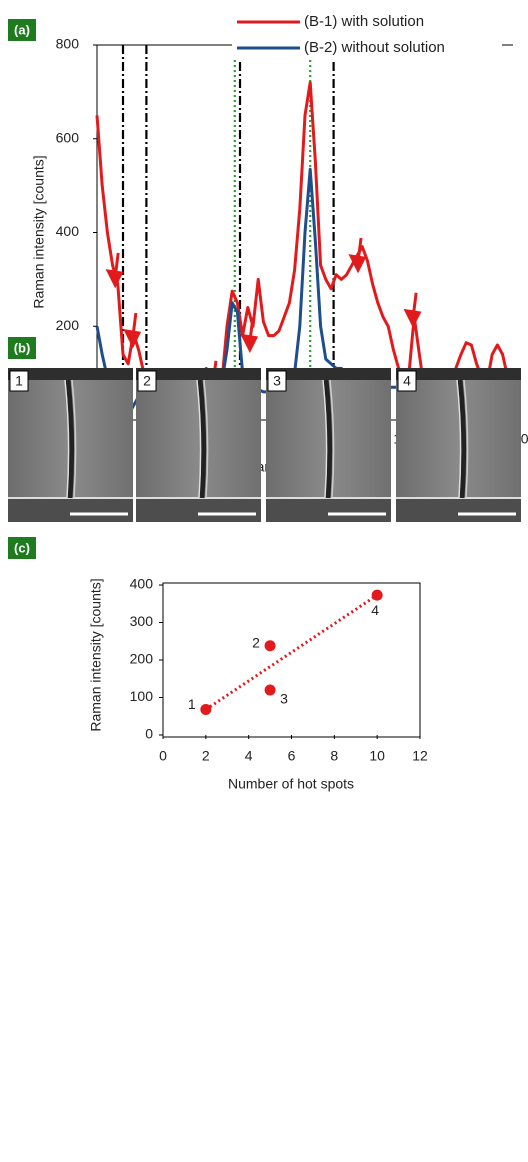 This screenshot has width=528, height=1162. I want to click on legend-label: (B-2) without solution, so click(374, 47).